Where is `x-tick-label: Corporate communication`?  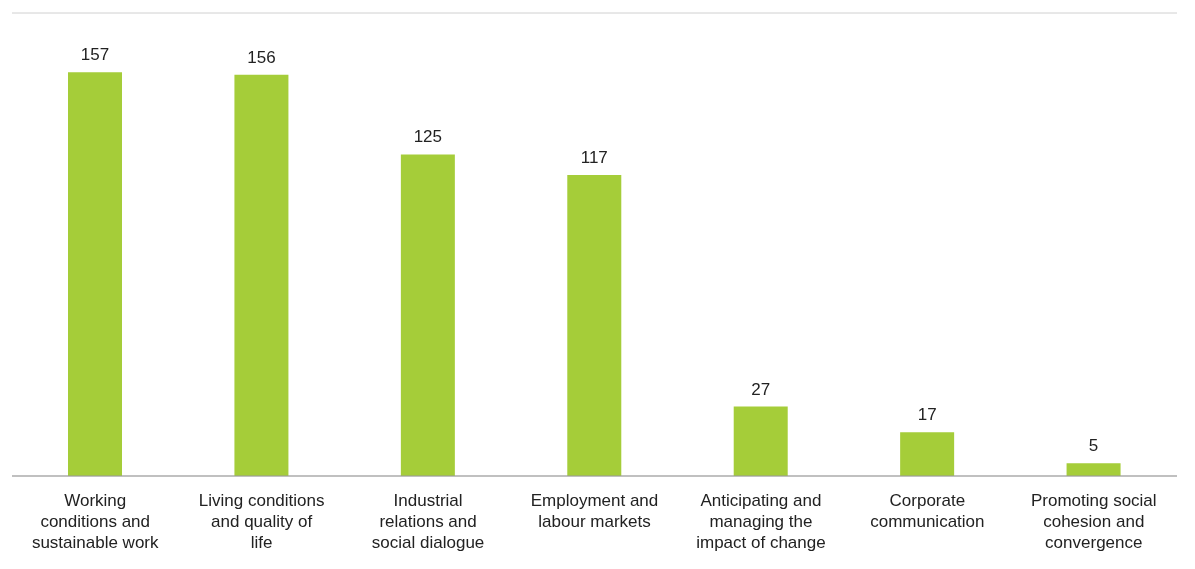
x-tick-label: Corporate communication is located at coordinates (927, 511).